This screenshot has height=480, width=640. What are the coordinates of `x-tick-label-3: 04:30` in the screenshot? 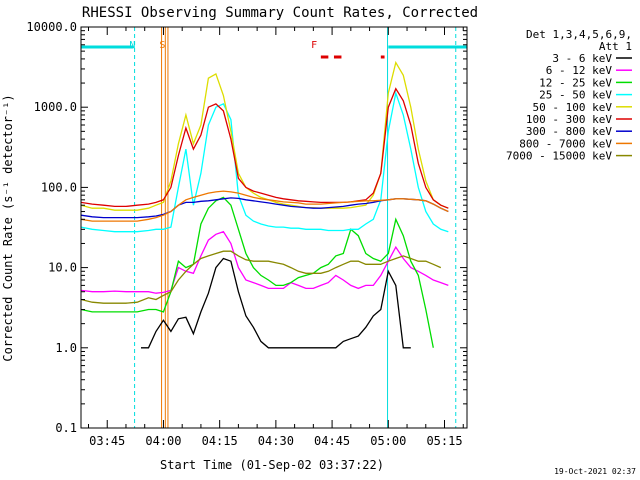 It's located at (276, 441).